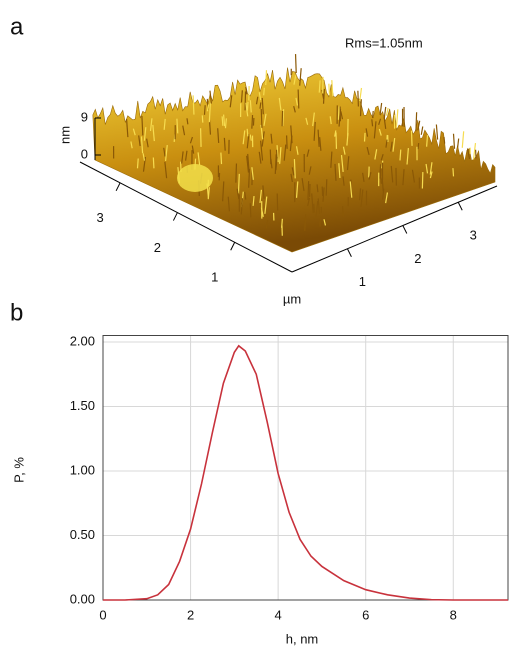  I want to click on annotation: Rms=1.05nm, so click(384, 42).